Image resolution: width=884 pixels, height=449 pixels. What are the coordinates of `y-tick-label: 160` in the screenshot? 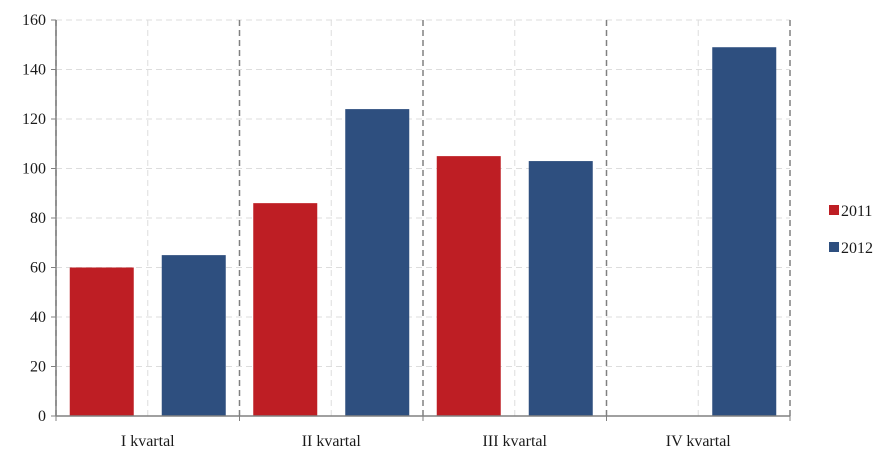 It's located at (34, 20).